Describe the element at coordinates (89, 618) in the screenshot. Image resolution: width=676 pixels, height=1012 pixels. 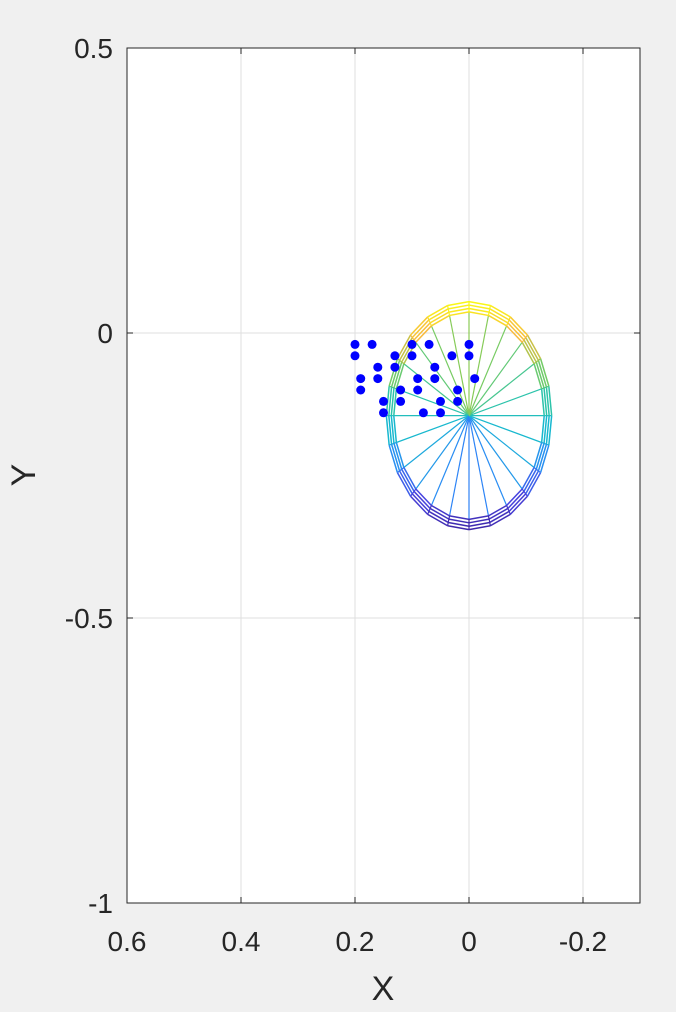
I see `y-tick-label: -0.5` at that location.